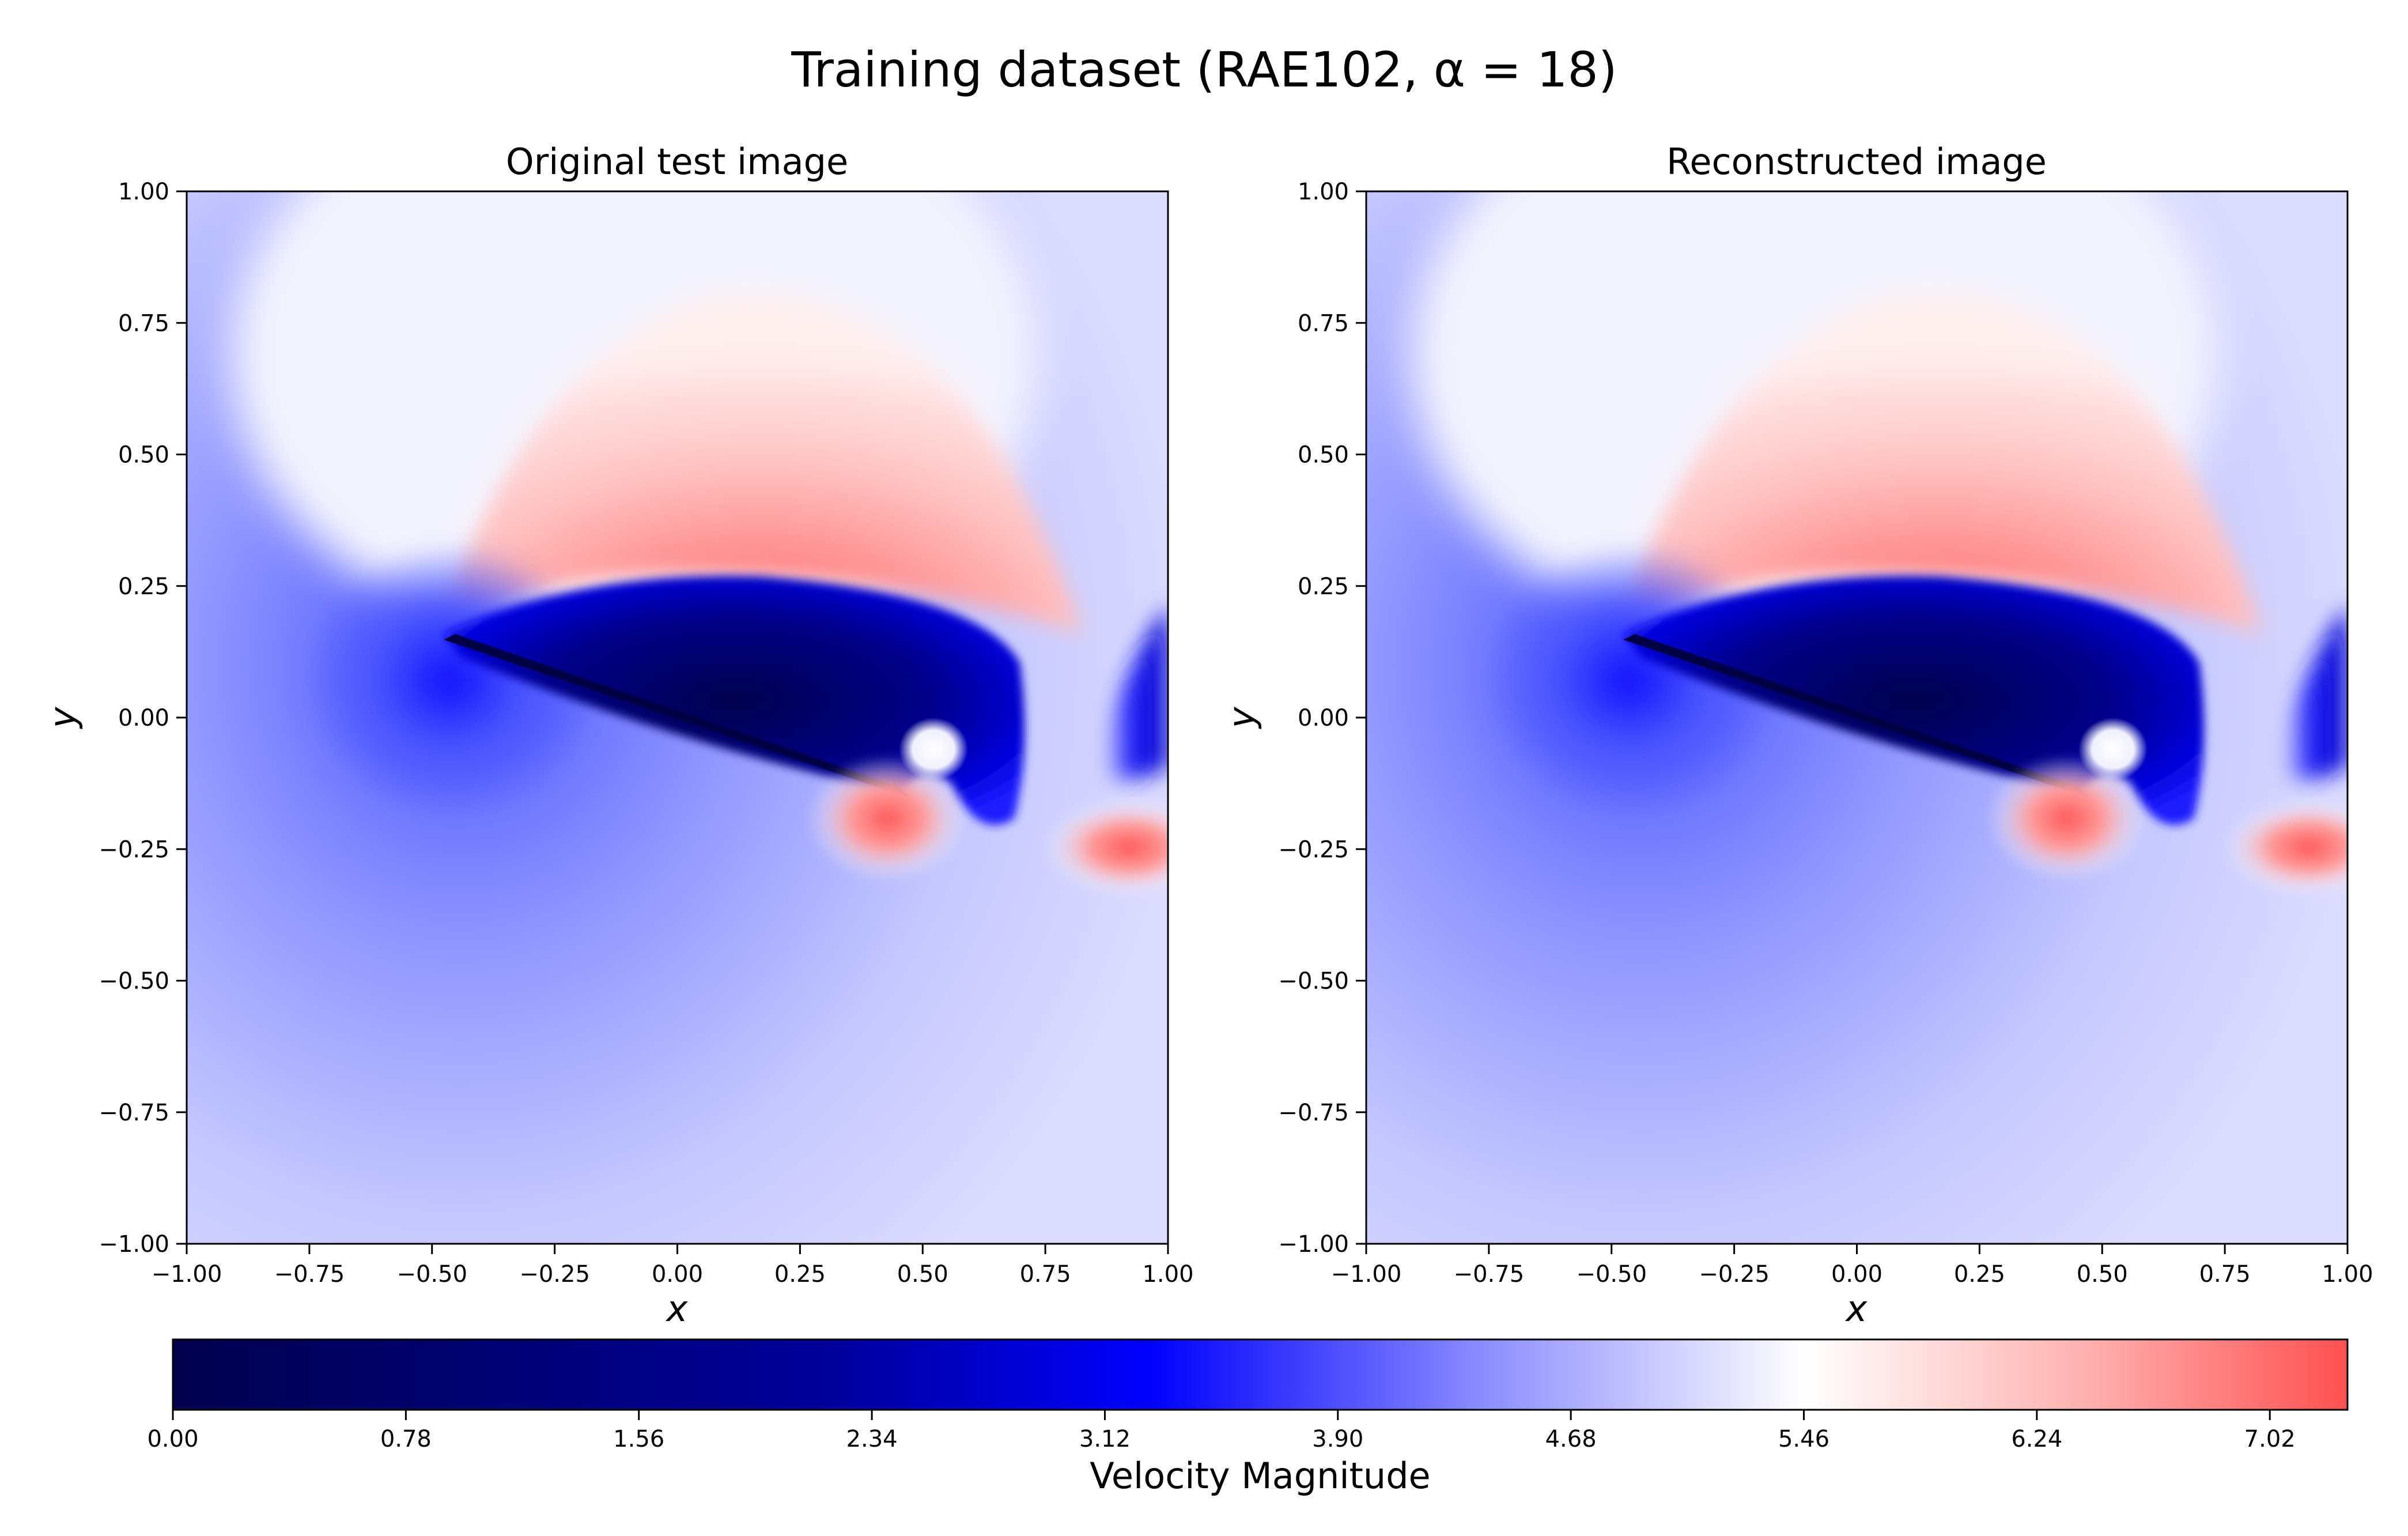 The image size is (2408, 1536). Describe the element at coordinates (1260, 1374) in the screenshot. I see `colorbar-gradient` at that location.